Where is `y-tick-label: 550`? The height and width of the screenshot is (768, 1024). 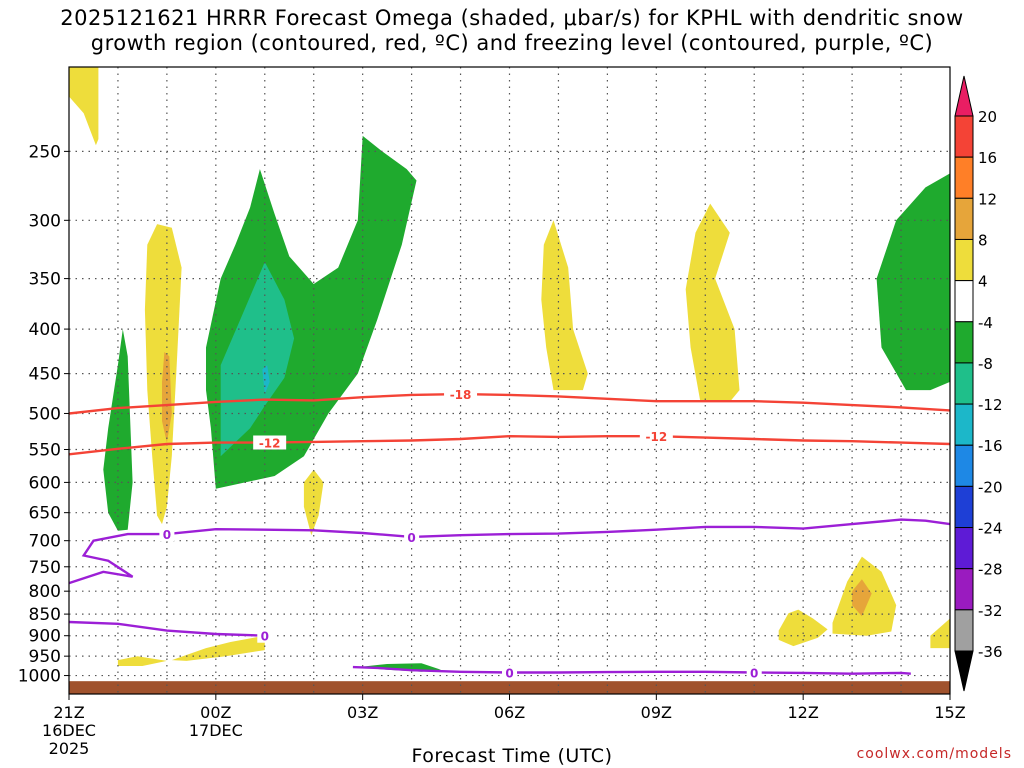
y-tick-label: 550 is located at coordinates (45, 451).